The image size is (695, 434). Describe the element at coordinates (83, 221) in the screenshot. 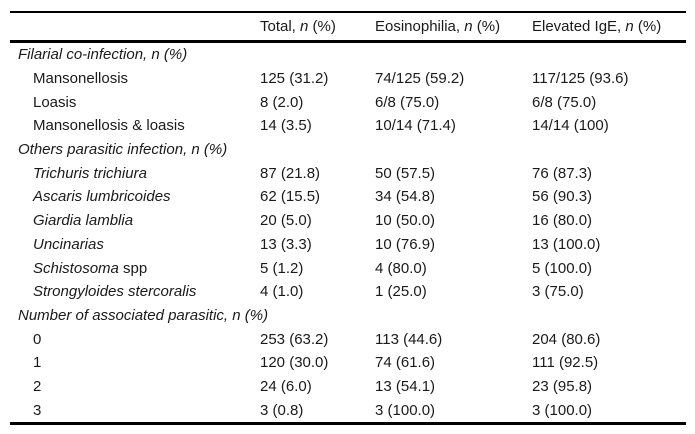

I see `row-label-text: Giardia lamblia` at that location.